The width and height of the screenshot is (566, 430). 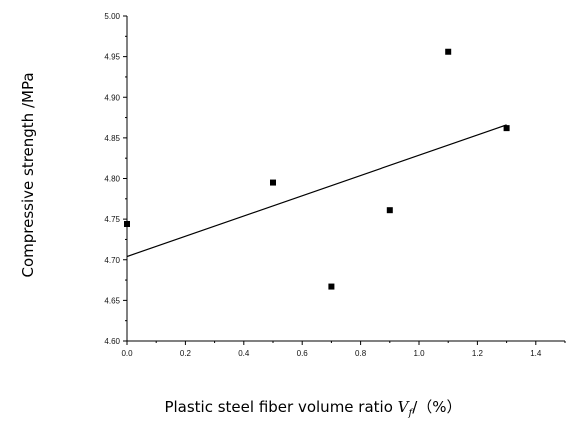 I want to click on y-tick-label: 4.85, so click(x=112, y=138).